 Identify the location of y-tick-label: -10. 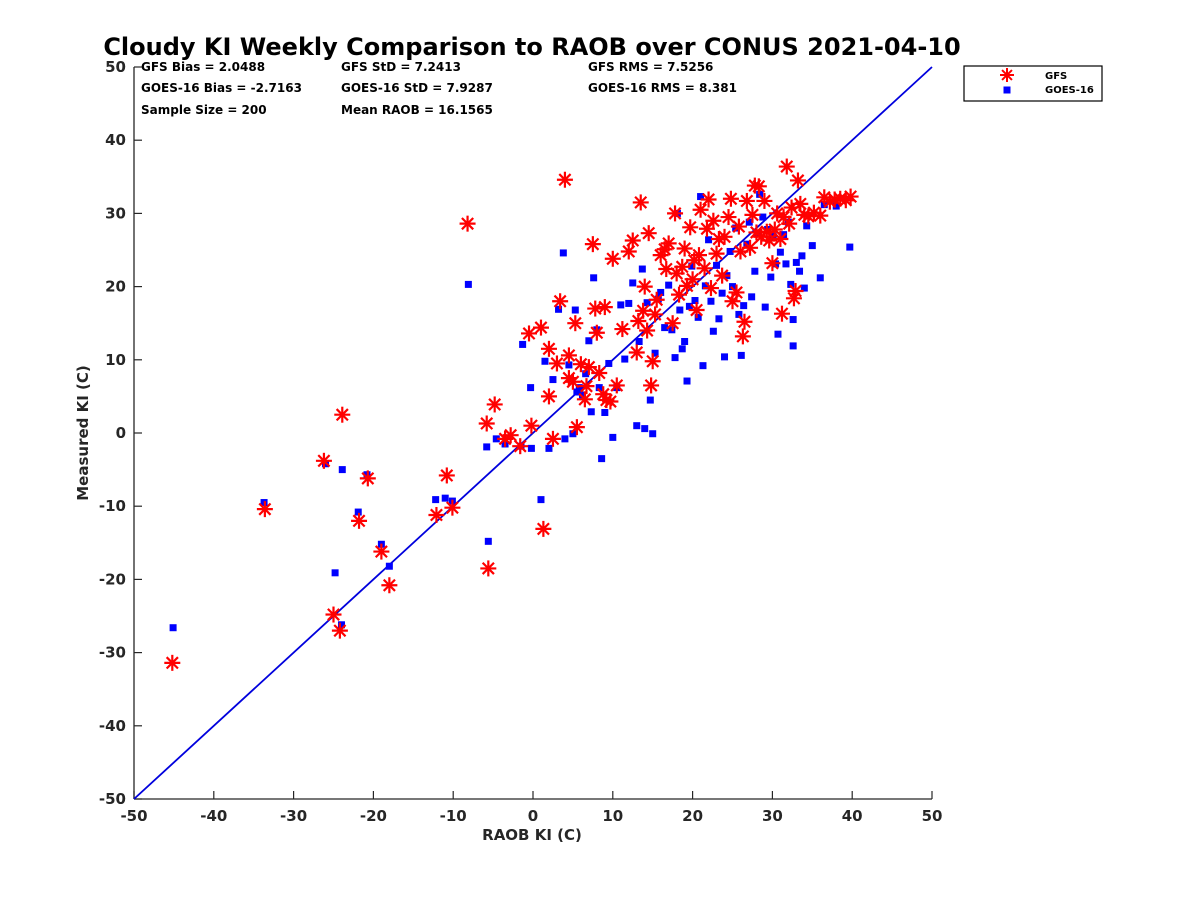
(112, 506).